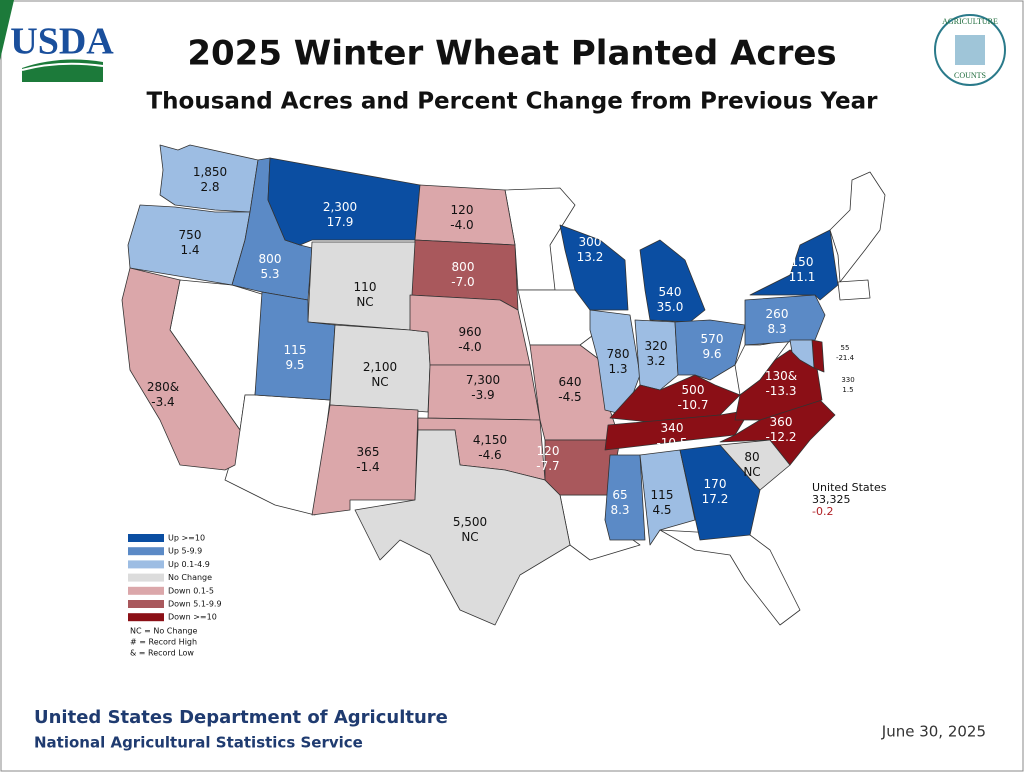  What do you see at coordinates (547, 466) in the screenshot?
I see `state-change: -7.7` at bounding box center [547, 466].